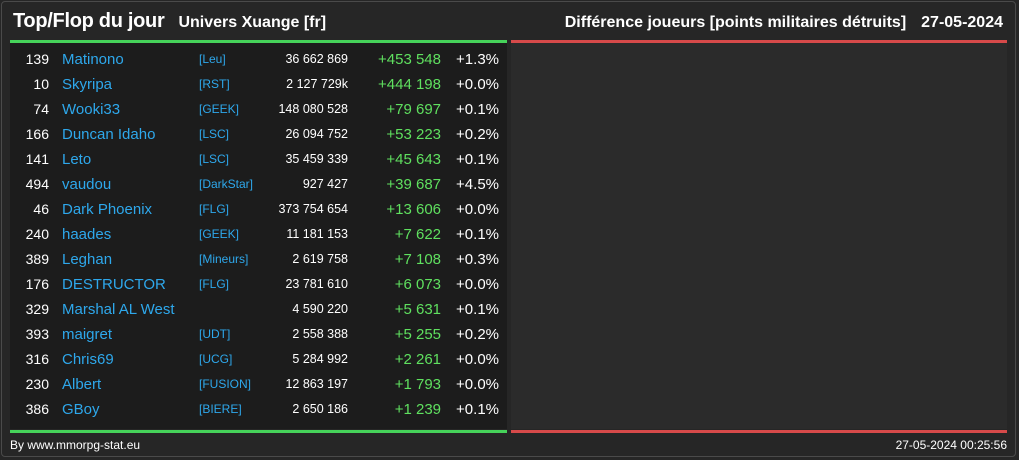 The image size is (1019, 460). What do you see at coordinates (417, 234) in the screenshot?
I see `points-difference: +7 622` at bounding box center [417, 234].